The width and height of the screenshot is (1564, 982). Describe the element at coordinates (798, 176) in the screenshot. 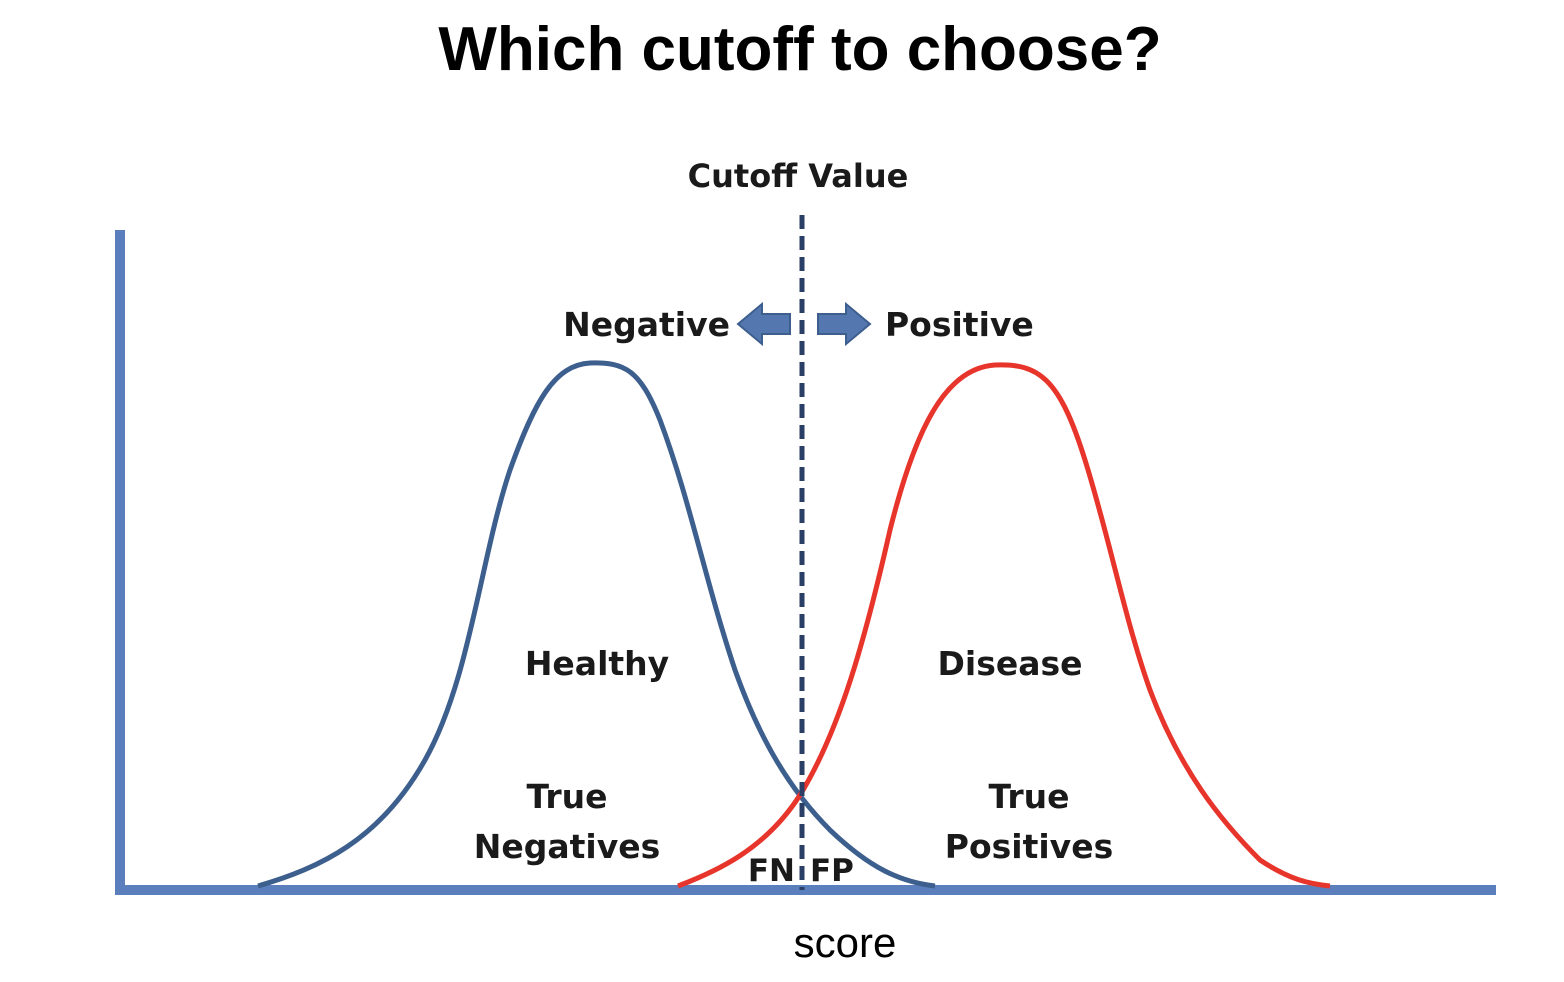

I see `cutoff-label: Cutoff Value` at that location.